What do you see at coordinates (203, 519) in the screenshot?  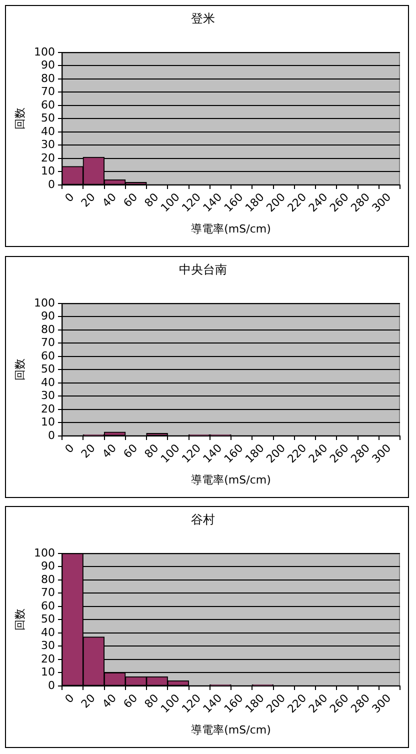 I see `chart-title: 谷村` at bounding box center [203, 519].